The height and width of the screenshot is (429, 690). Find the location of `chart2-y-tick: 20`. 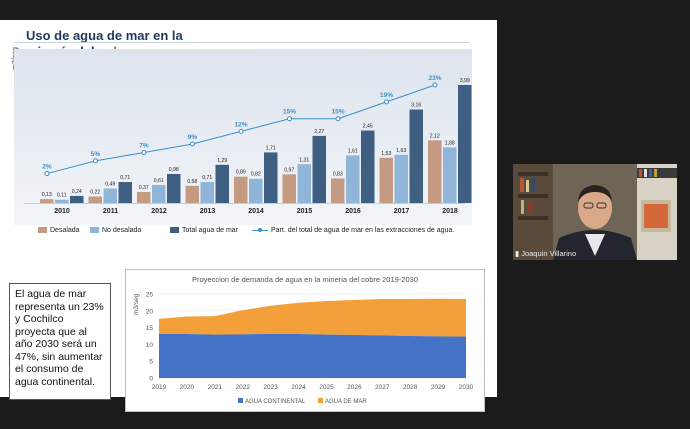

chart2-y-tick: 20 is located at coordinates (150, 311).